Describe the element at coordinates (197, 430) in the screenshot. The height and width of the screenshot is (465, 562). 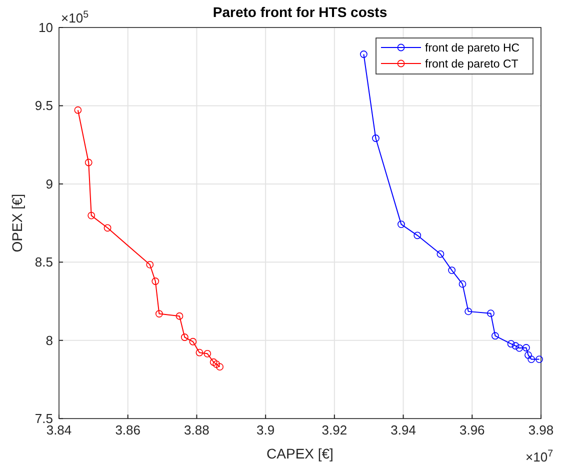
I see `x-tick-label: 3.88` at that location.